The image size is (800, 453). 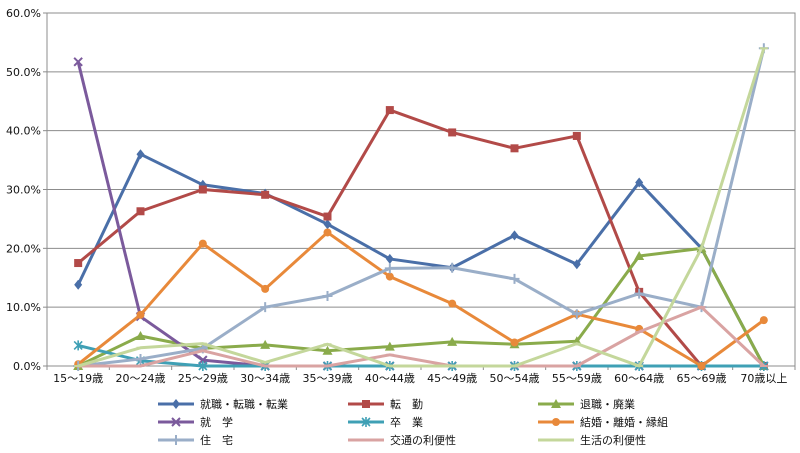 What do you see at coordinates (385, 422) in the screenshot?
I see `legend-item: 卒 業` at bounding box center [385, 422].